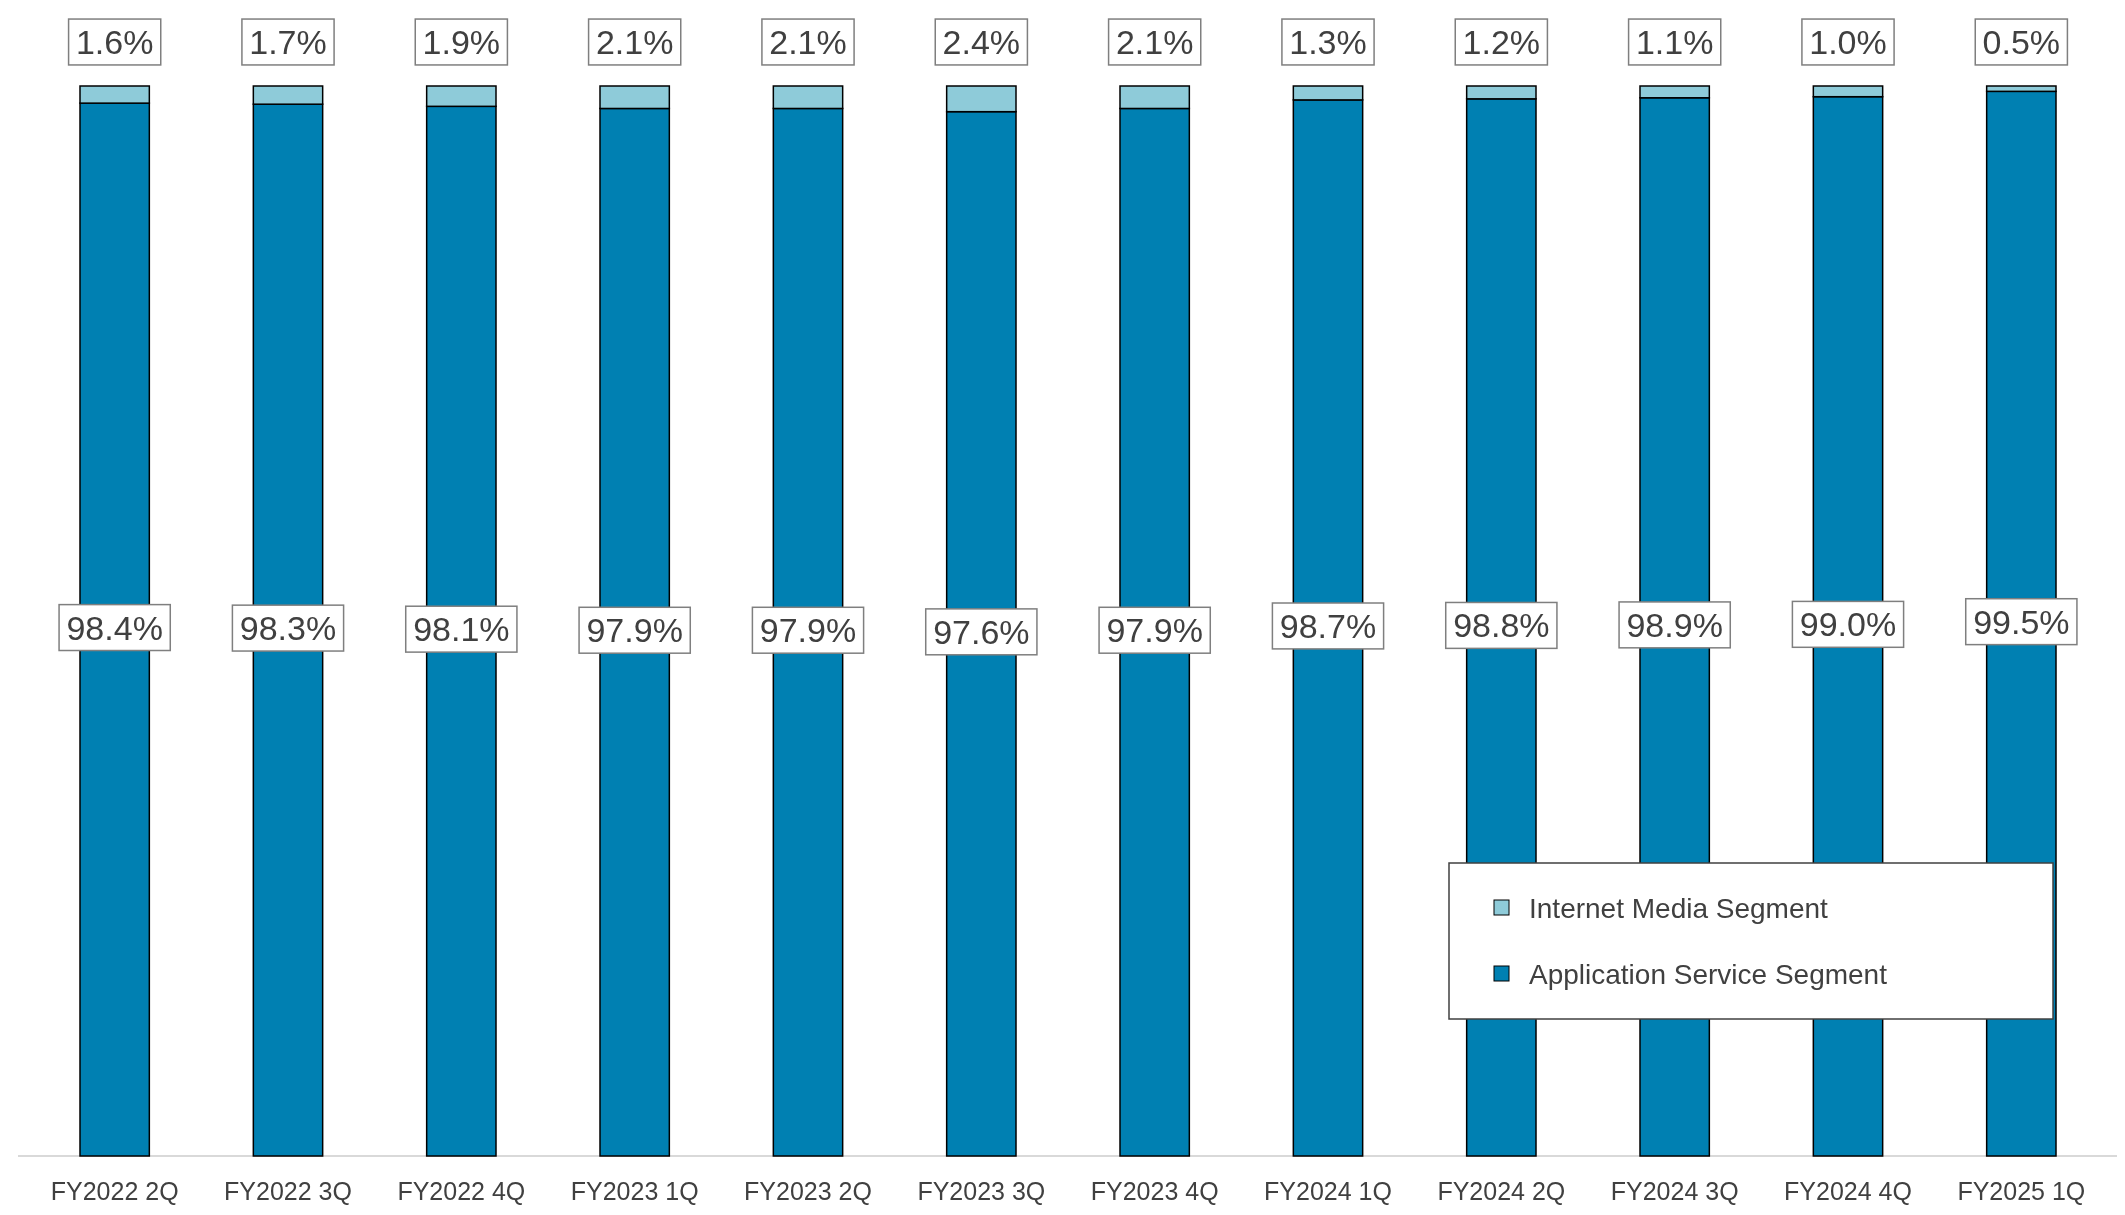 This screenshot has height=1215, width=2125. What do you see at coordinates (1501, 42) in the screenshot?
I see `data-label: 1.2%` at bounding box center [1501, 42].